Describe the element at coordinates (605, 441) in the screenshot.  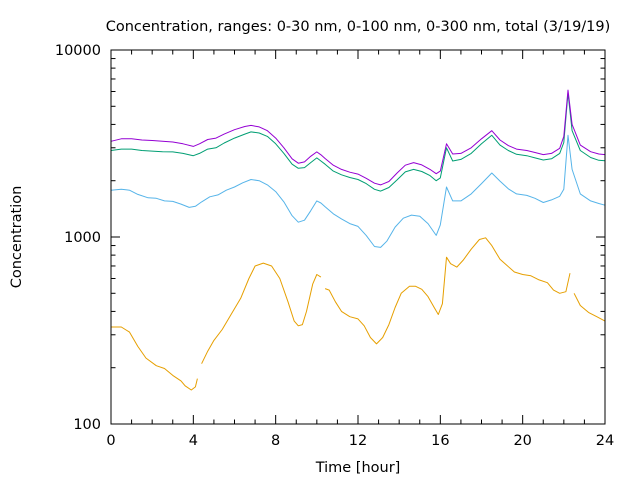
I see `x-tick-label: 24` at that location.